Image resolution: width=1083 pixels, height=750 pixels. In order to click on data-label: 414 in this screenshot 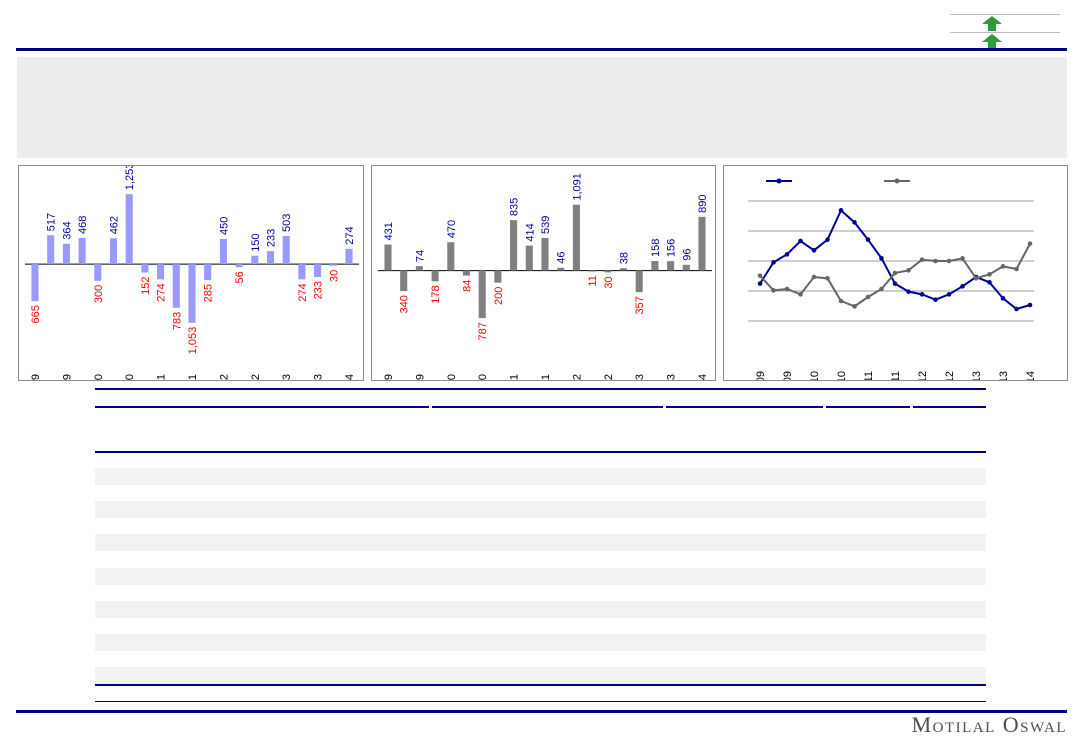, I will do `click(530, 232)`.